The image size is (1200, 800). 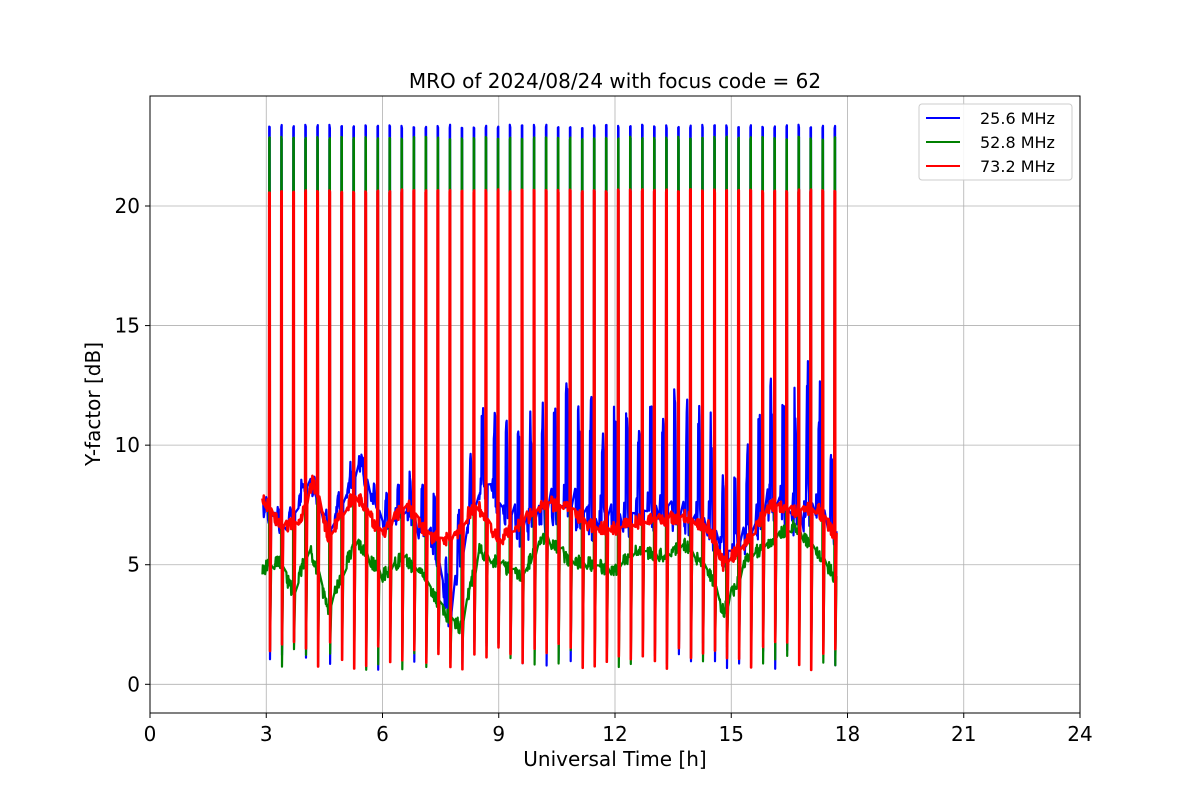 I want to click on y-tick-label-0: 0, so click(x=133, y=684).